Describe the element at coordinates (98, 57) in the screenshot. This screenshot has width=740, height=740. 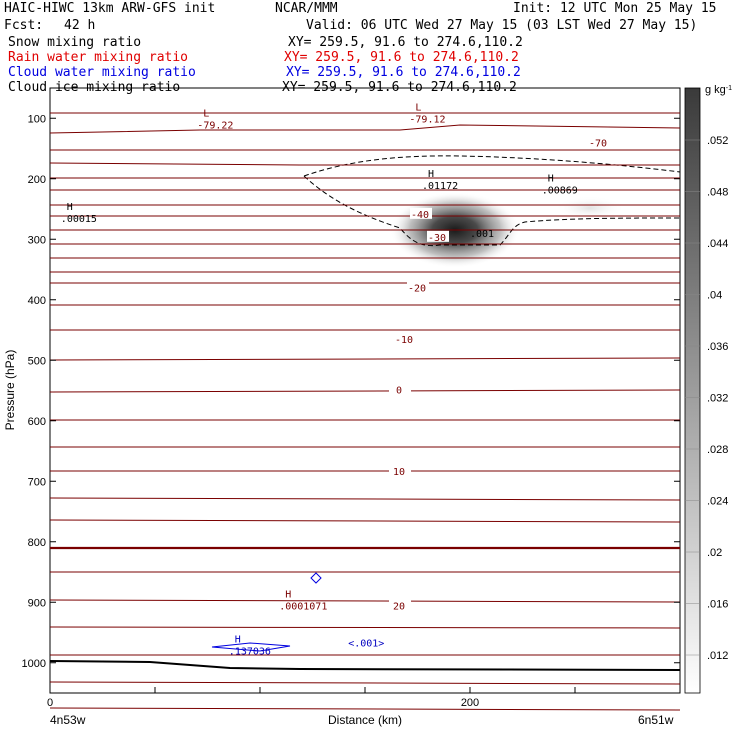
I see `field-name-rain: Rain water mixing ratio` at that location.